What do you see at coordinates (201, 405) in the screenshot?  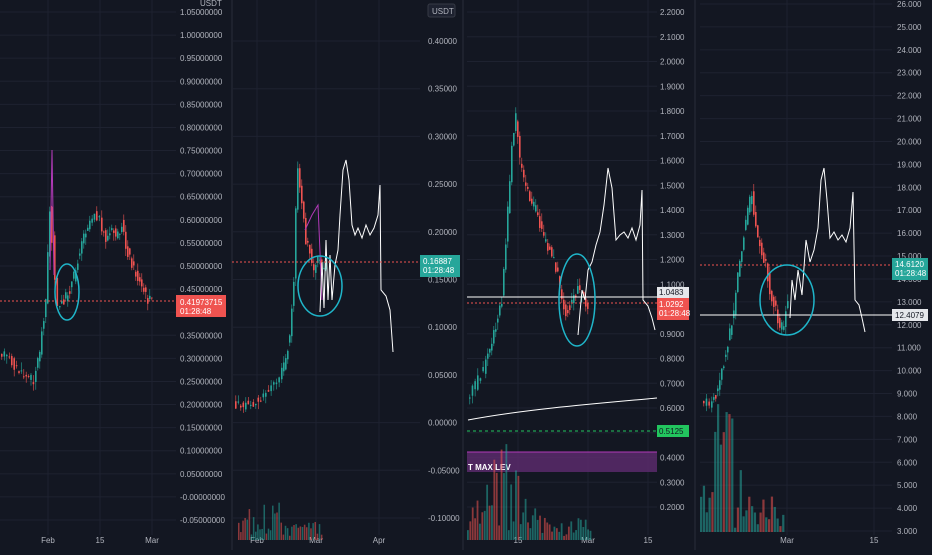 I see `y-tick-label: 0.20000000` at bounding box center [201, 405].